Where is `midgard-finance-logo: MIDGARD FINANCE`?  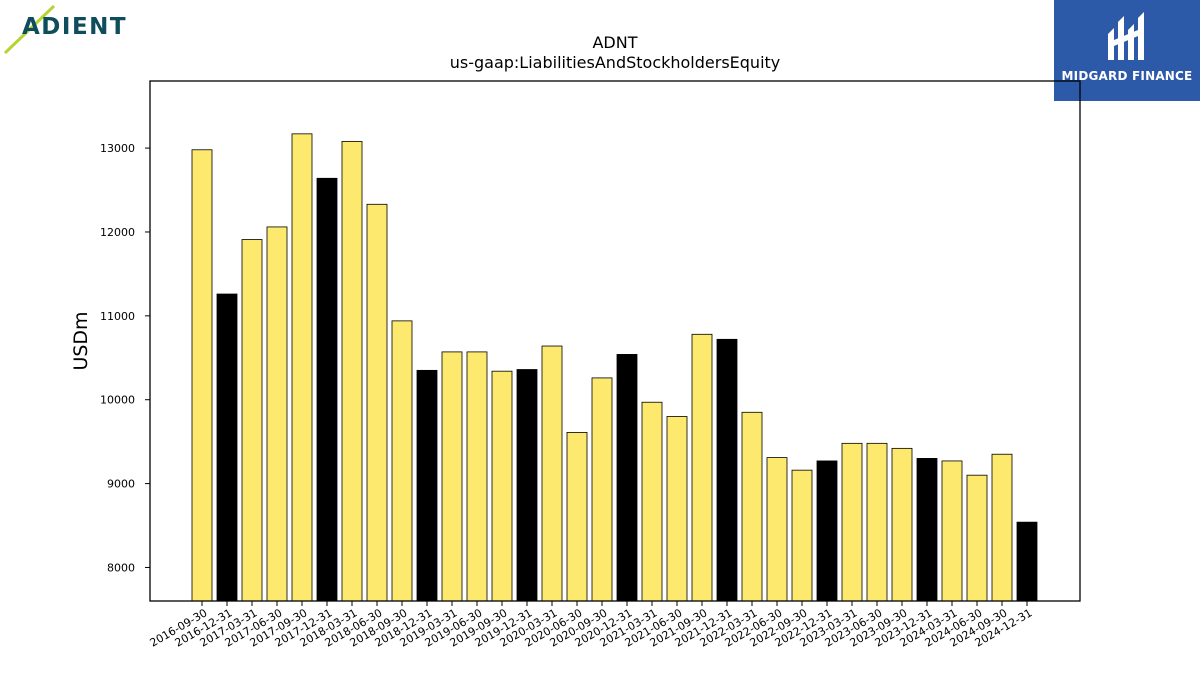 midgard-finance-logo: MIDGARD FINANCE is located at coordinates (1127, 50).